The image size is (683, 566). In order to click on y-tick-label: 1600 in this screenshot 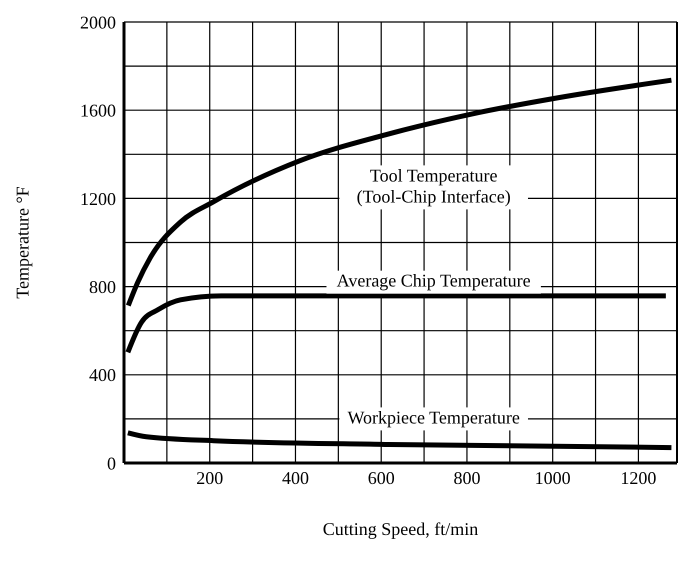, I will do `click(98, 110)`.